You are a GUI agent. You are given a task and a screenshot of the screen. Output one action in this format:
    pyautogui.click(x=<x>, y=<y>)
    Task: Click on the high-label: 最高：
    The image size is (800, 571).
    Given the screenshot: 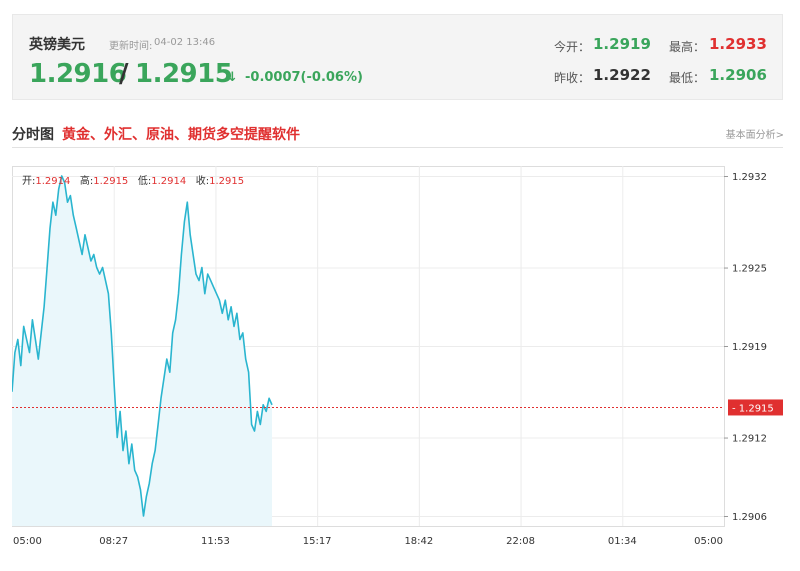 What is the action you would take?
    pyautogui.click(x=687, y=47)
    